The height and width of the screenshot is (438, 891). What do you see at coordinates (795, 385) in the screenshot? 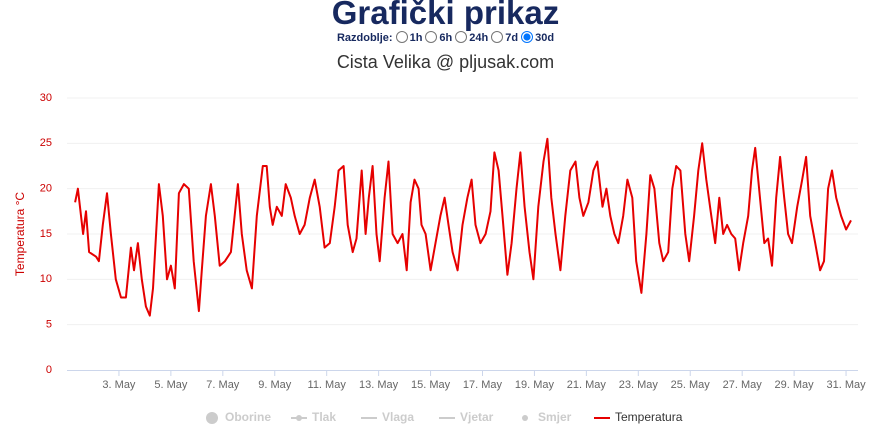
I see `x-tick-label: 29. May` at bounding box center [795, 385].